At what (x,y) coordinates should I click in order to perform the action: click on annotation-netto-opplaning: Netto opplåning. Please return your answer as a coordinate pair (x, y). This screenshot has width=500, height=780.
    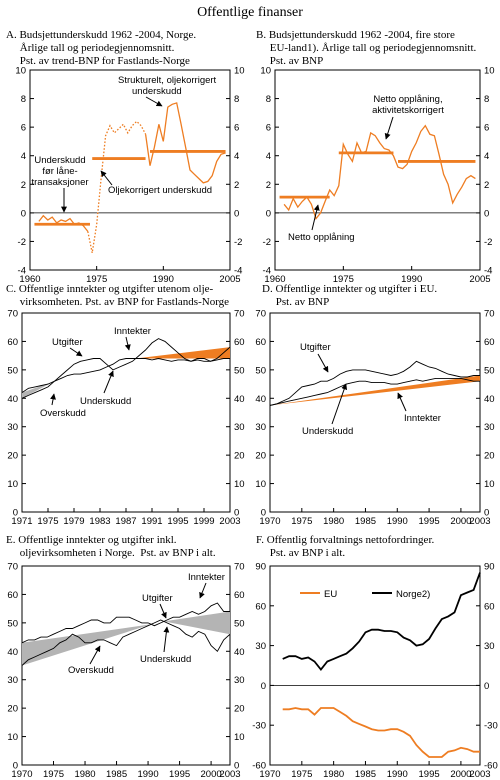
    Looking at the image, I should click on (321, 237).